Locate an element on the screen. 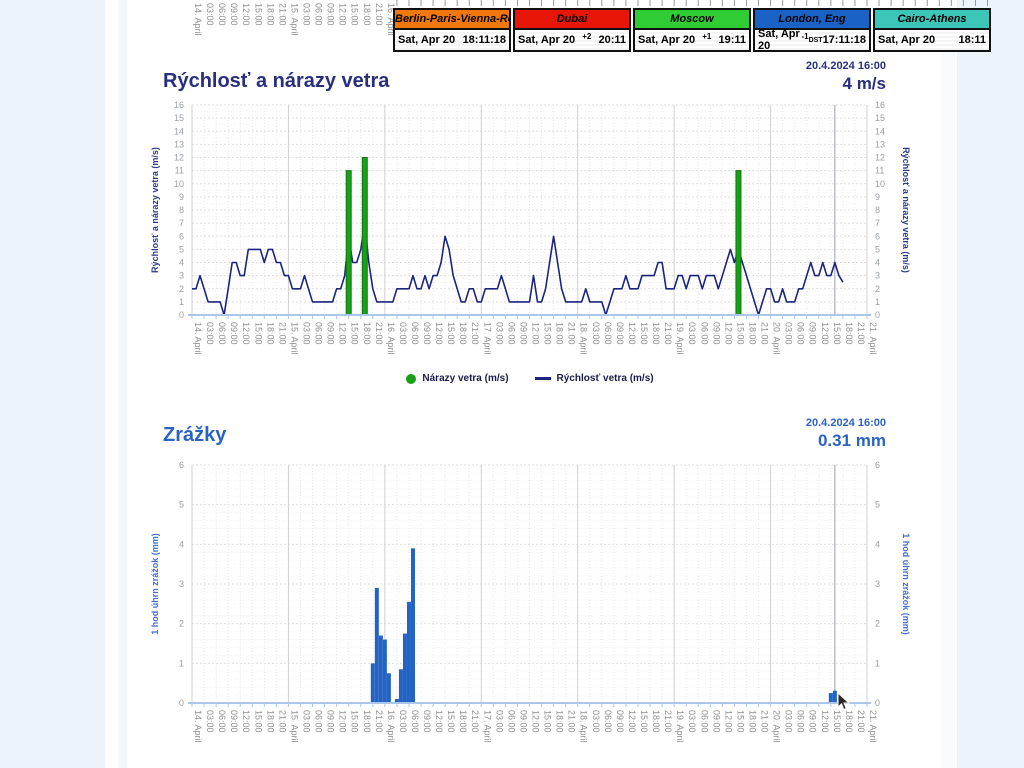 The width and height of the screenshot is (1024, 768). svg-text: 5 is located at coordinates (181, 249).